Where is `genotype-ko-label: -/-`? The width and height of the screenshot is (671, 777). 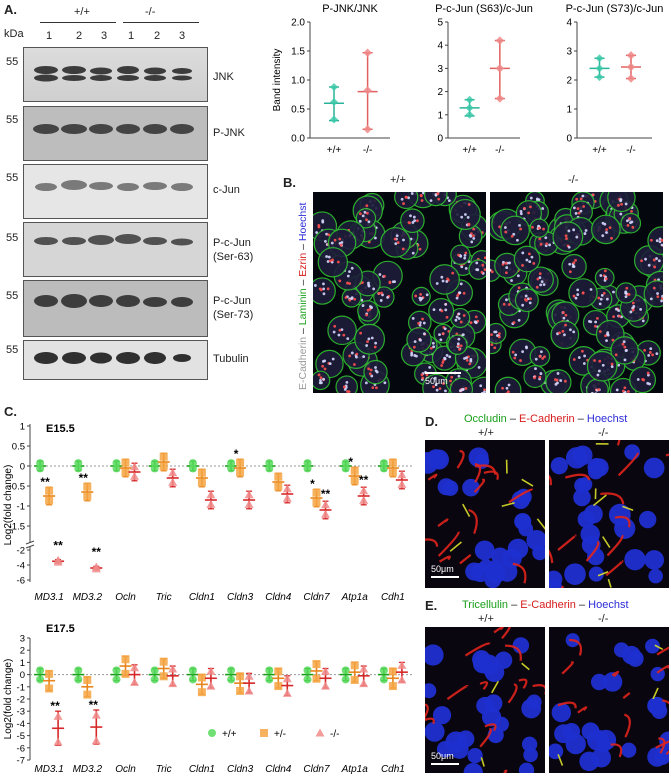 genotype-ko-label: -/- is located at coordinates (603, 433).